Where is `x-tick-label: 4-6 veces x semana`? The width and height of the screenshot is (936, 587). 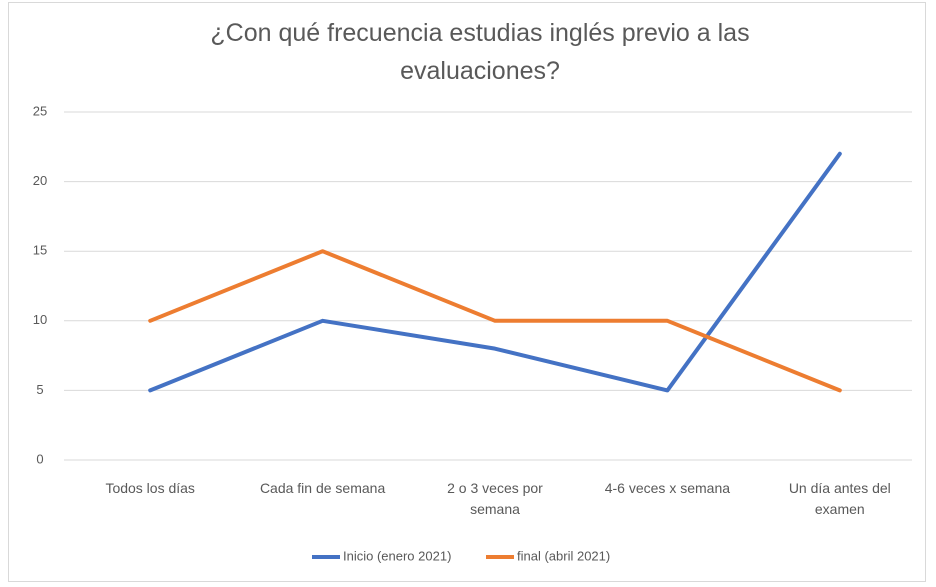
x-tick-label: 4-6 veces x semana is located at coordinates (667, 488).